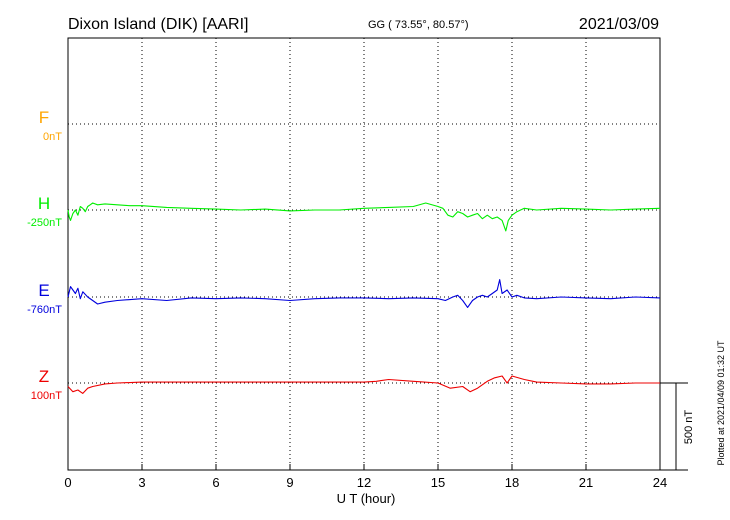  I want to click on scale-bar: 500 nT, so click(677, 426).